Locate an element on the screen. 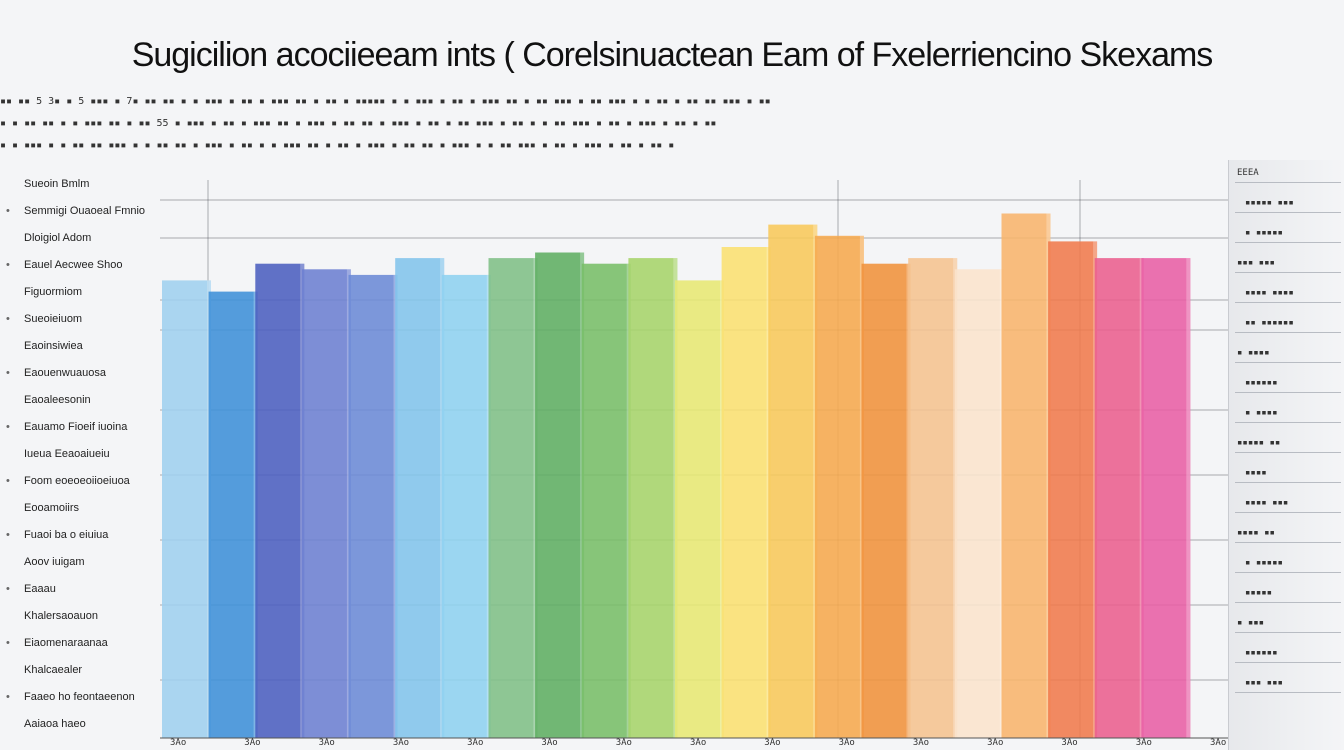  y-axis-label: Eooamoiirs is located at coordinates (52, 508).